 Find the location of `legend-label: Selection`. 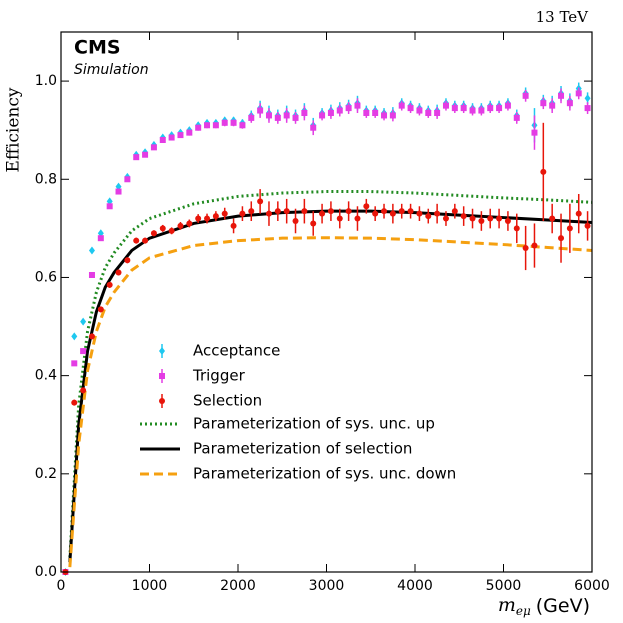

legend-label: Selection is located at coordinates (227, 401).